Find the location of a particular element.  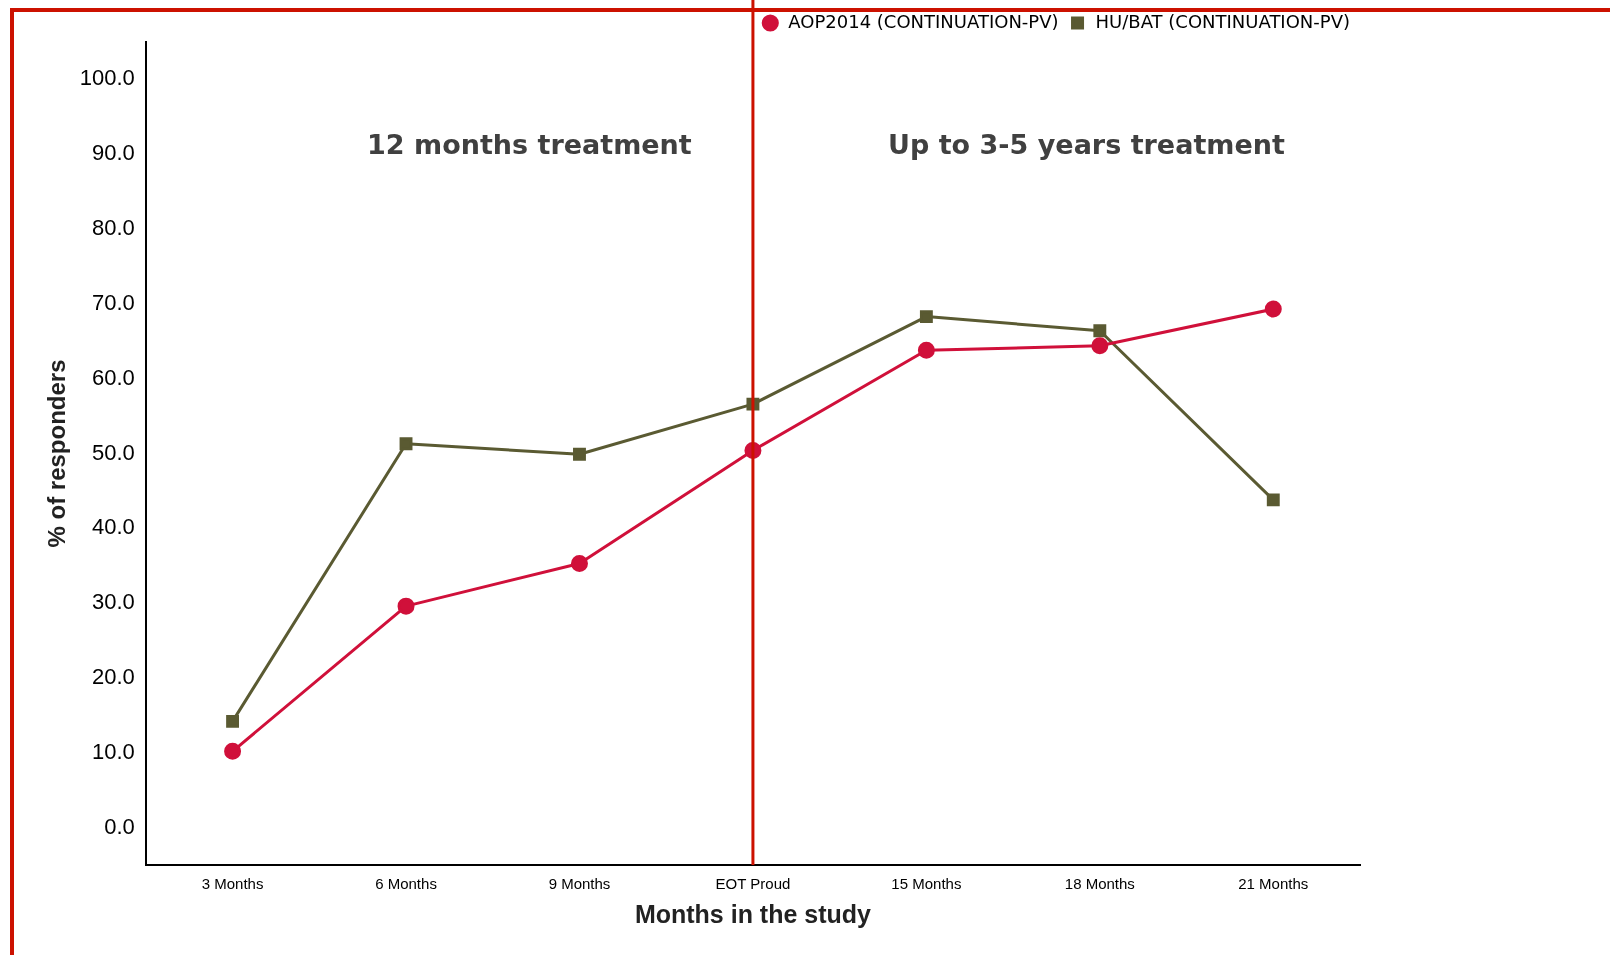

y-tick-label: 80.0 is located at coordinates (113, 228).